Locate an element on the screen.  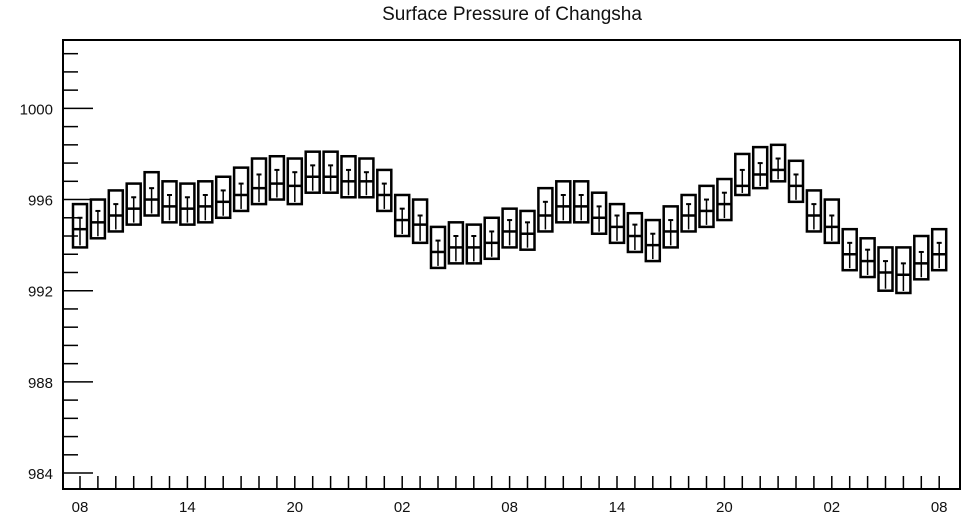
y-axis: 984 988 992 996 1000 is located at coordinates (56, 267).